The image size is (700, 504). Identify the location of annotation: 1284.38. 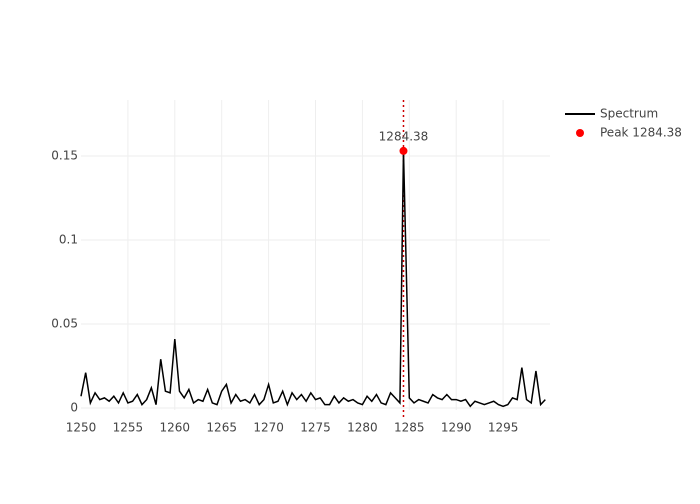
(404, 136).